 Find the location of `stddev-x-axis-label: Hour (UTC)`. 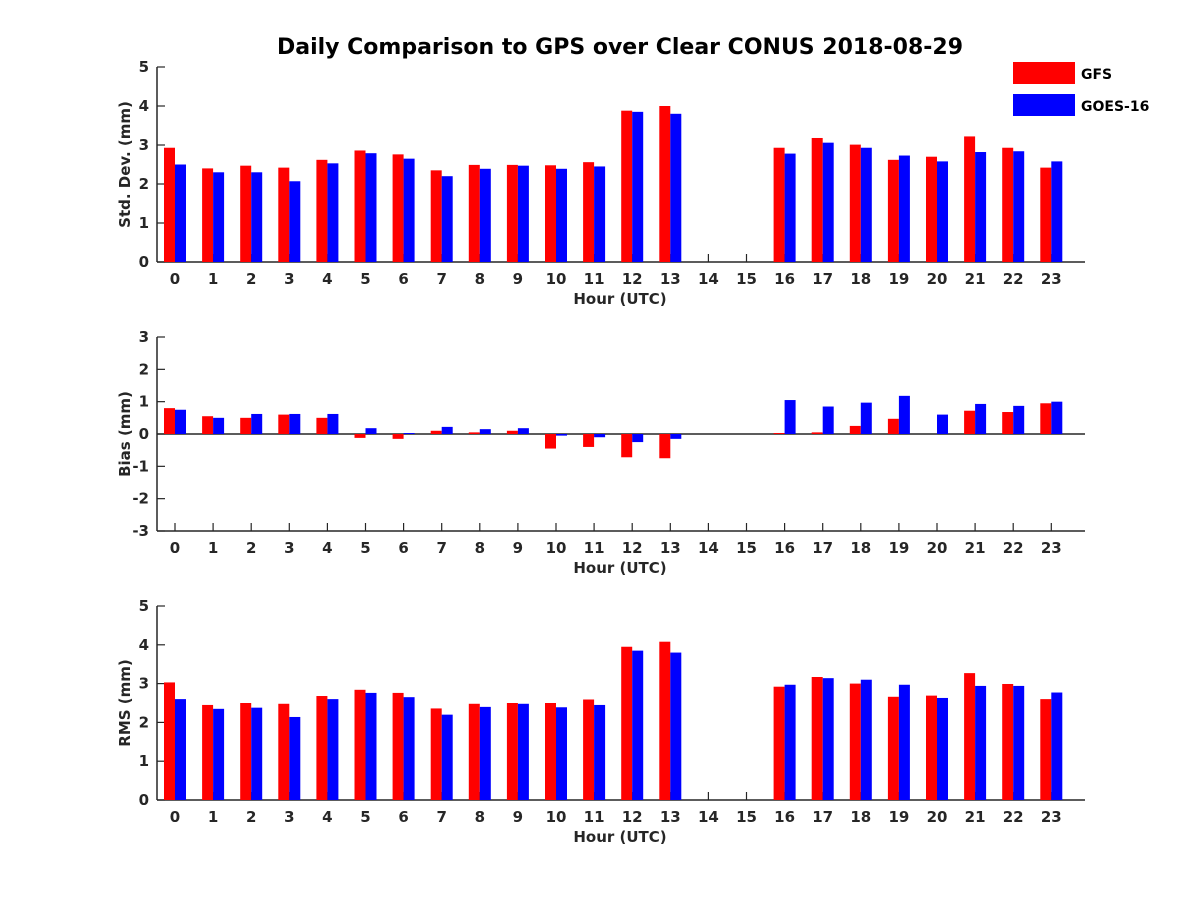

stddev-x-axis-label: Hour (UTC) is located at coordinates (619, 299).